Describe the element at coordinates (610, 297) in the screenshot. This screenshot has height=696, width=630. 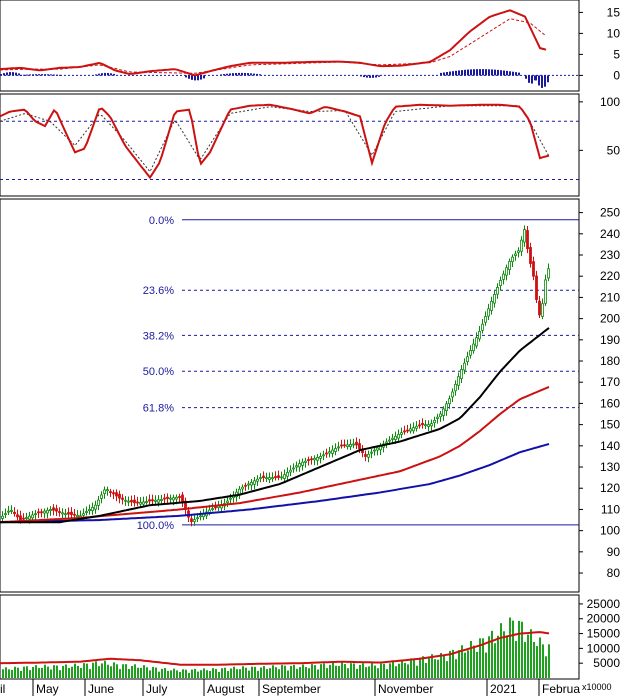
I see `price-tick-label: 210` at that location.